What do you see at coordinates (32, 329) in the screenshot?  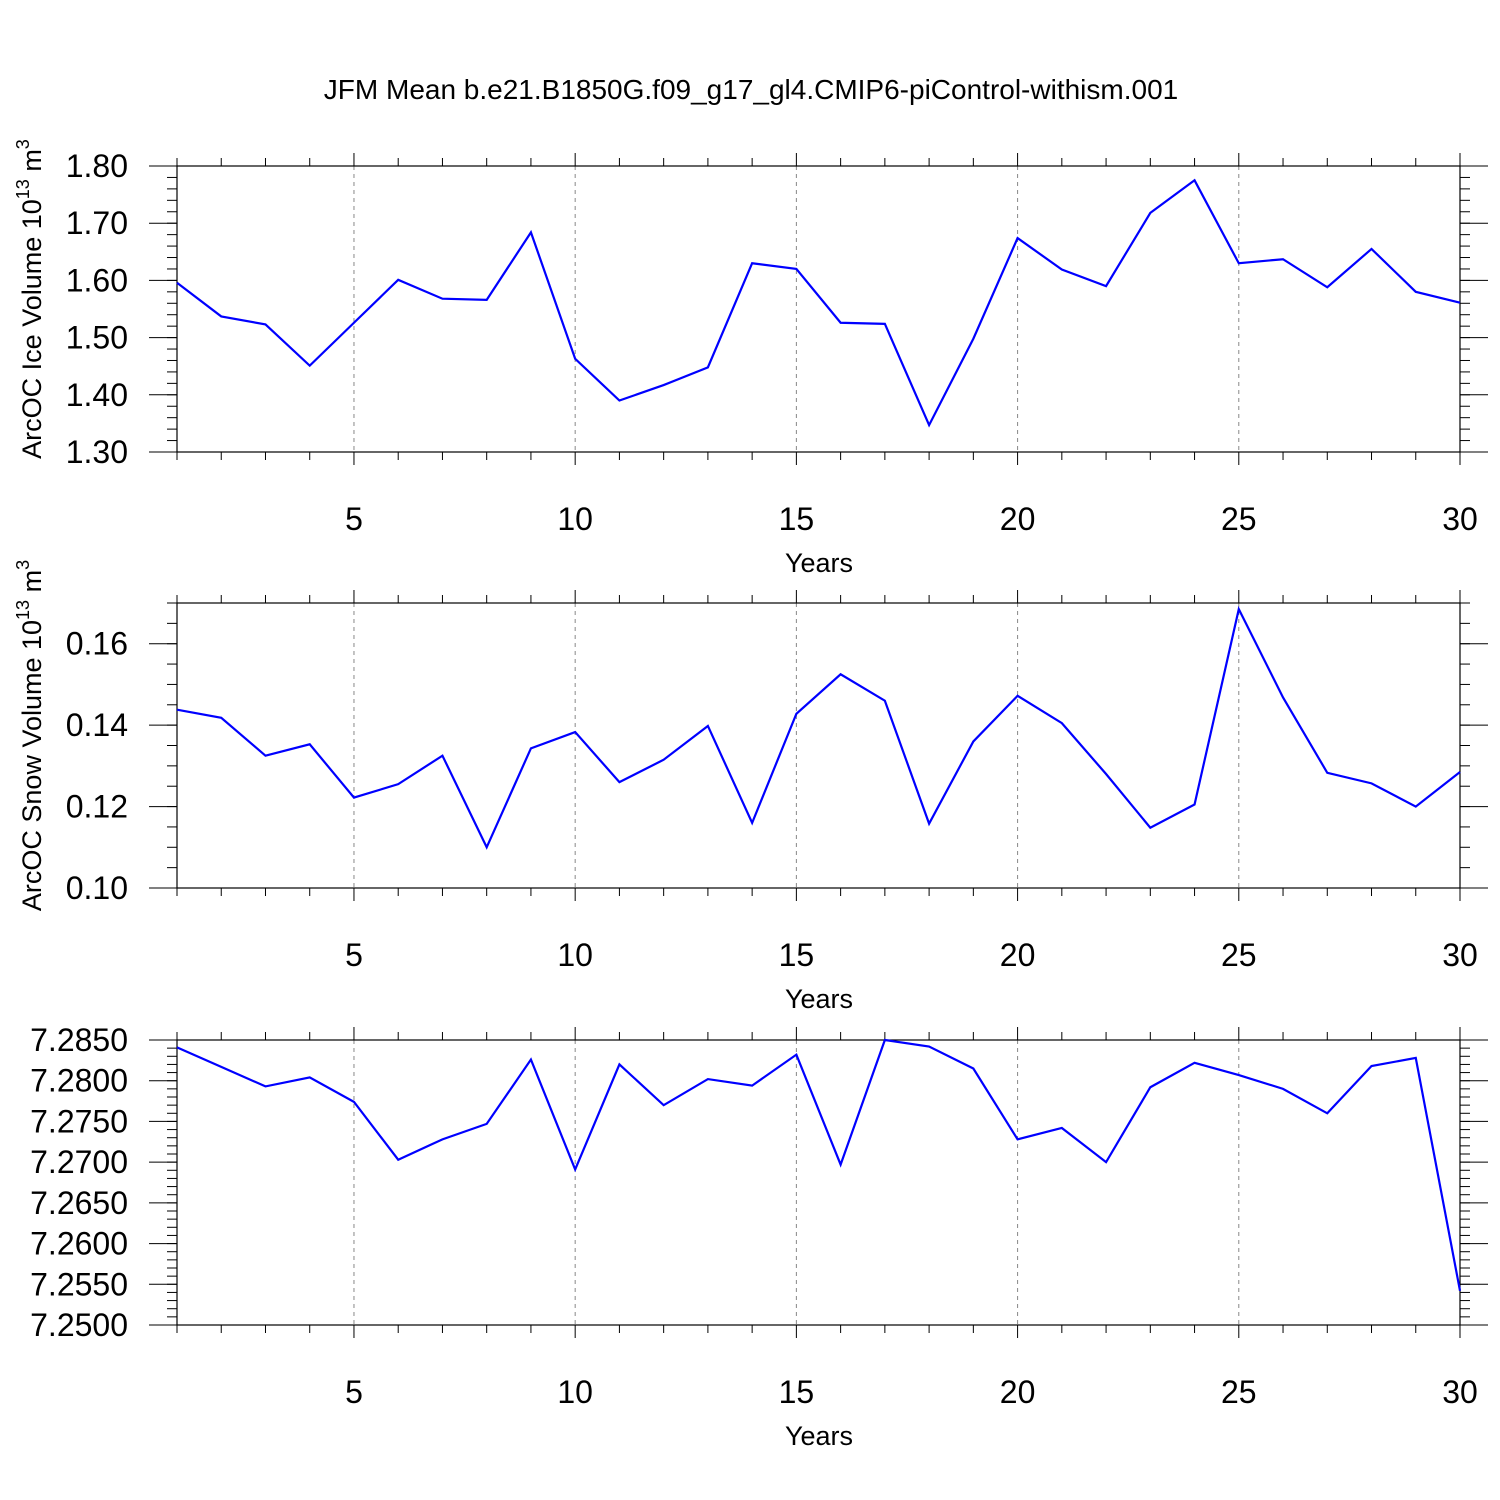 I see `y-axis-label-part: ArcOC Ice Volume 10` at bounding box center [32, 329].